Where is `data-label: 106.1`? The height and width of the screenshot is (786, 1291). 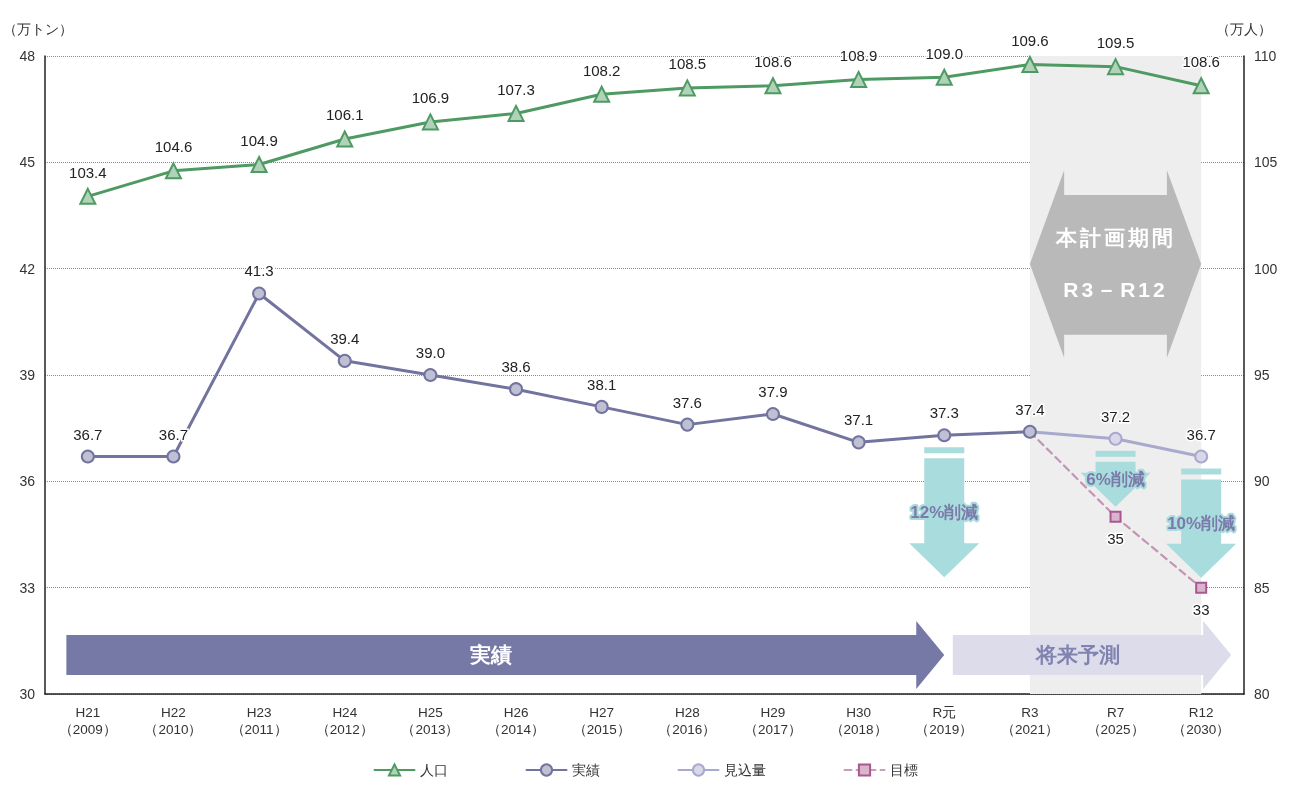 data-label: 106.1 is located at coordinates (344, 115).